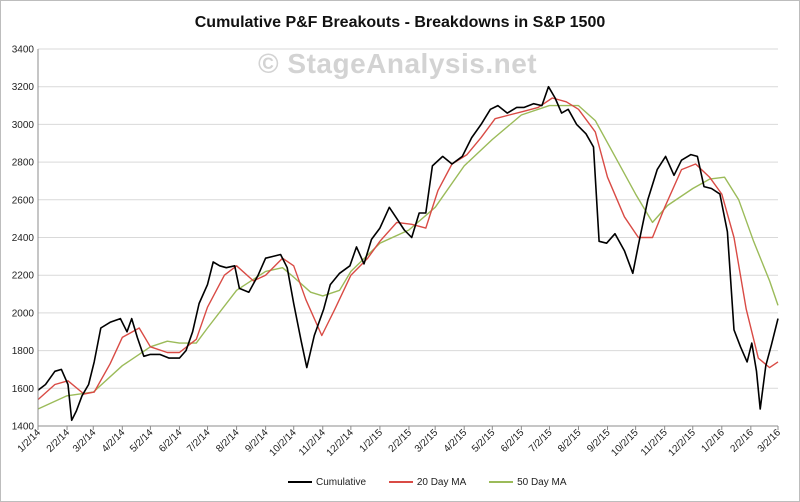 The width and height of the screenshot is (800, 502). I want to click on legend-swatch-20-day-ma, so click(400, 482).